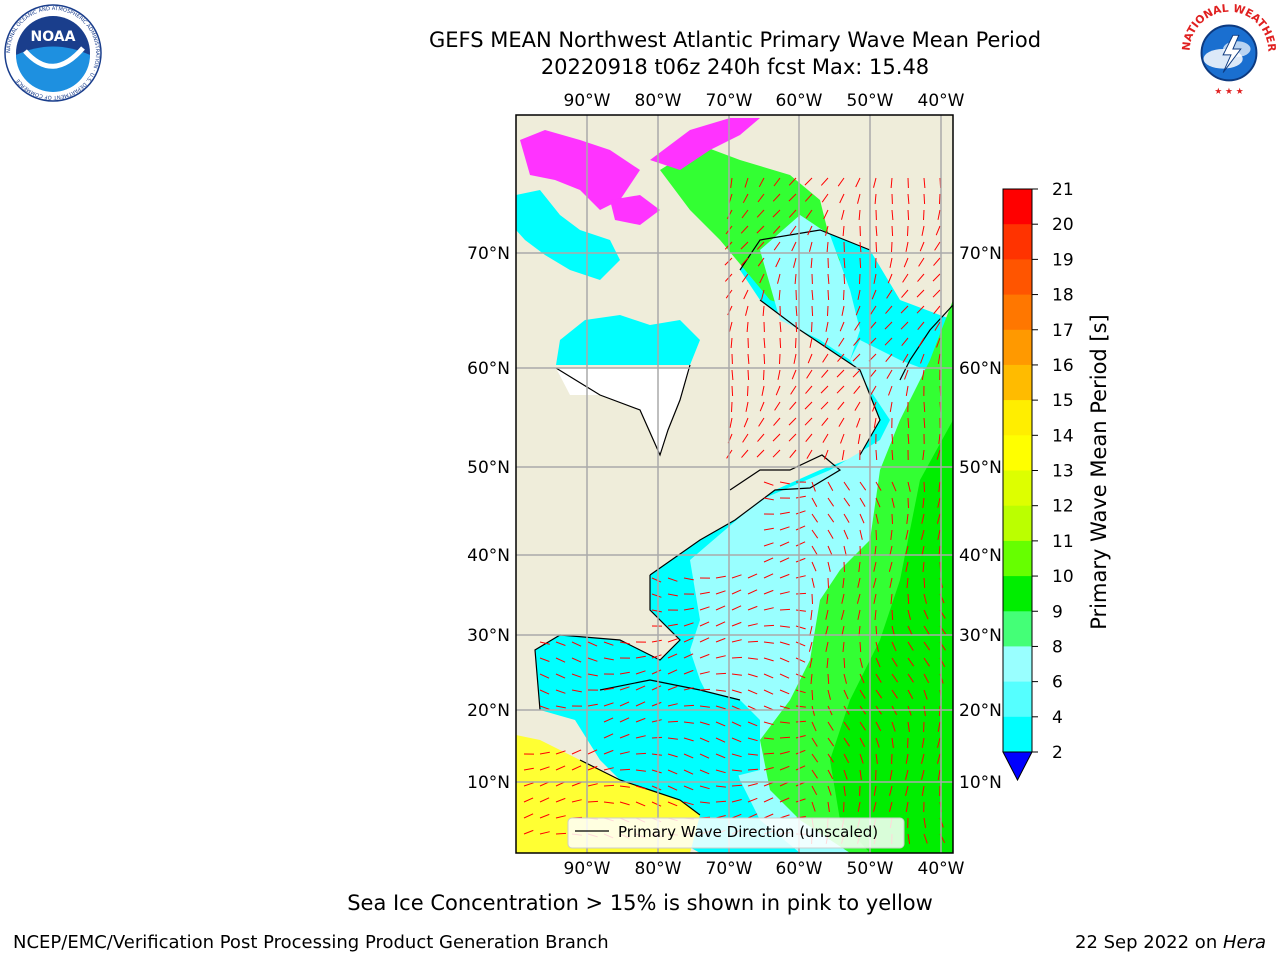 This screenshot has width=1280, height=960. What do you see at coordinates (488, 783) in the screenshot?
I see `lat-tick-left: 10°N` at bounding box center [488, 783].